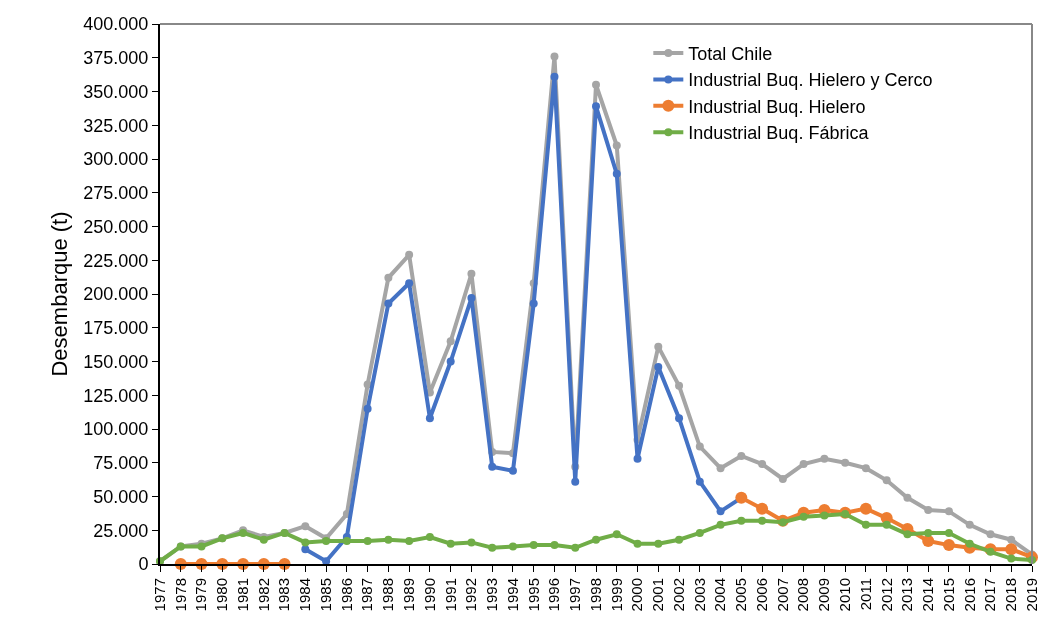 This screenshot has height=620, width=1048. I want to click on x-tick-label: 1983, so click(284, 595).